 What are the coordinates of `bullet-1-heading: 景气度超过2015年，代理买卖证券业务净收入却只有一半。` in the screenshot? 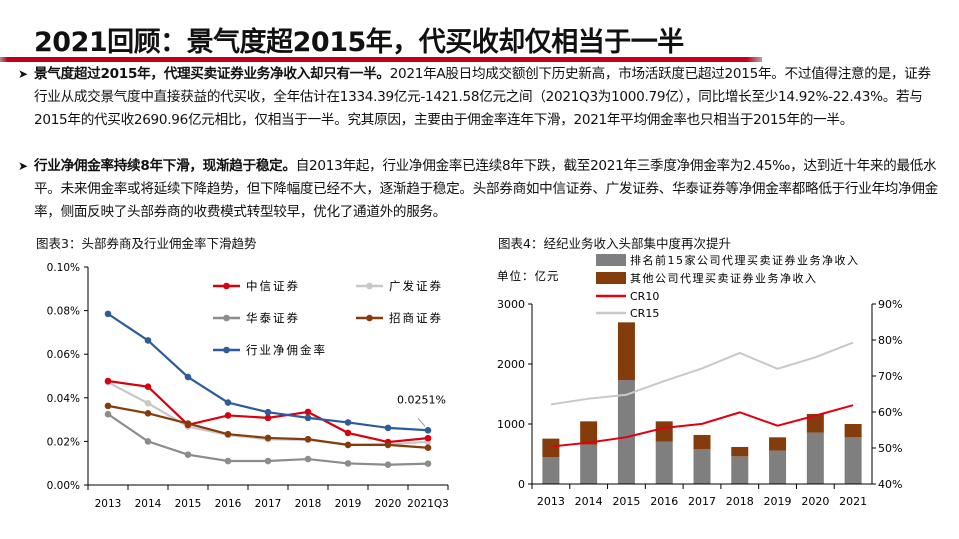 It's located at (212, 74).